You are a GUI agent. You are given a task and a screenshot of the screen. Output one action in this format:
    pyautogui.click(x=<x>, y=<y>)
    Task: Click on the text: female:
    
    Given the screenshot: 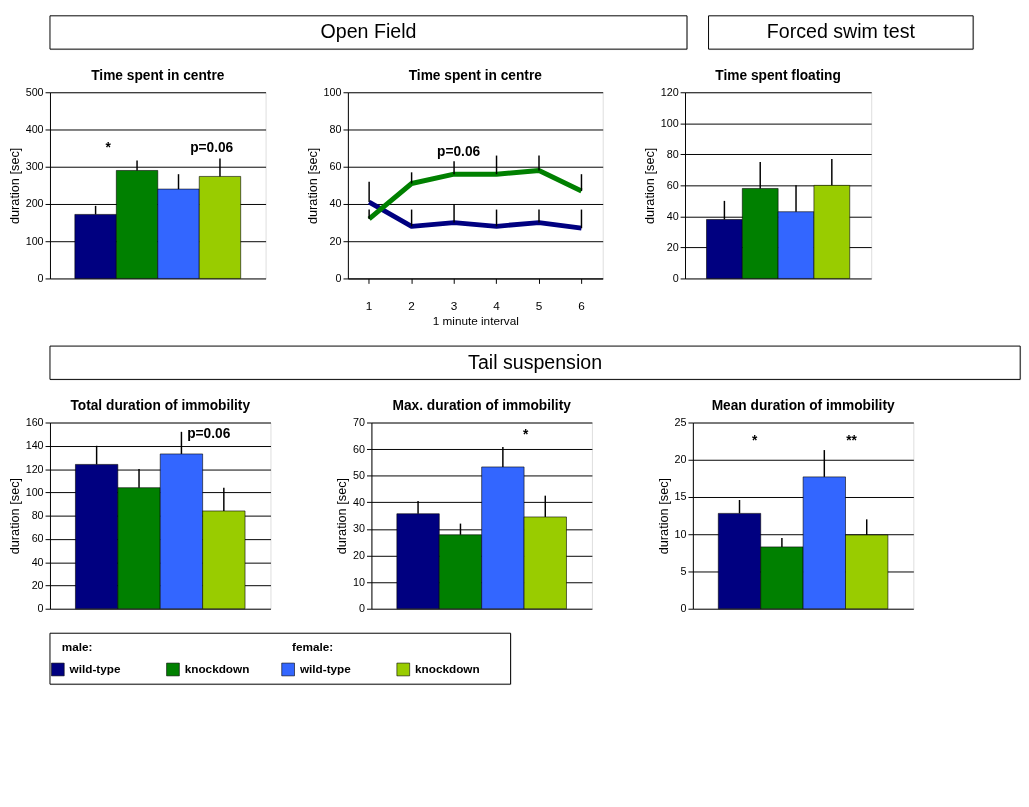 What is the action you would take?
    pyautogui.click(x=313, y=646)
    